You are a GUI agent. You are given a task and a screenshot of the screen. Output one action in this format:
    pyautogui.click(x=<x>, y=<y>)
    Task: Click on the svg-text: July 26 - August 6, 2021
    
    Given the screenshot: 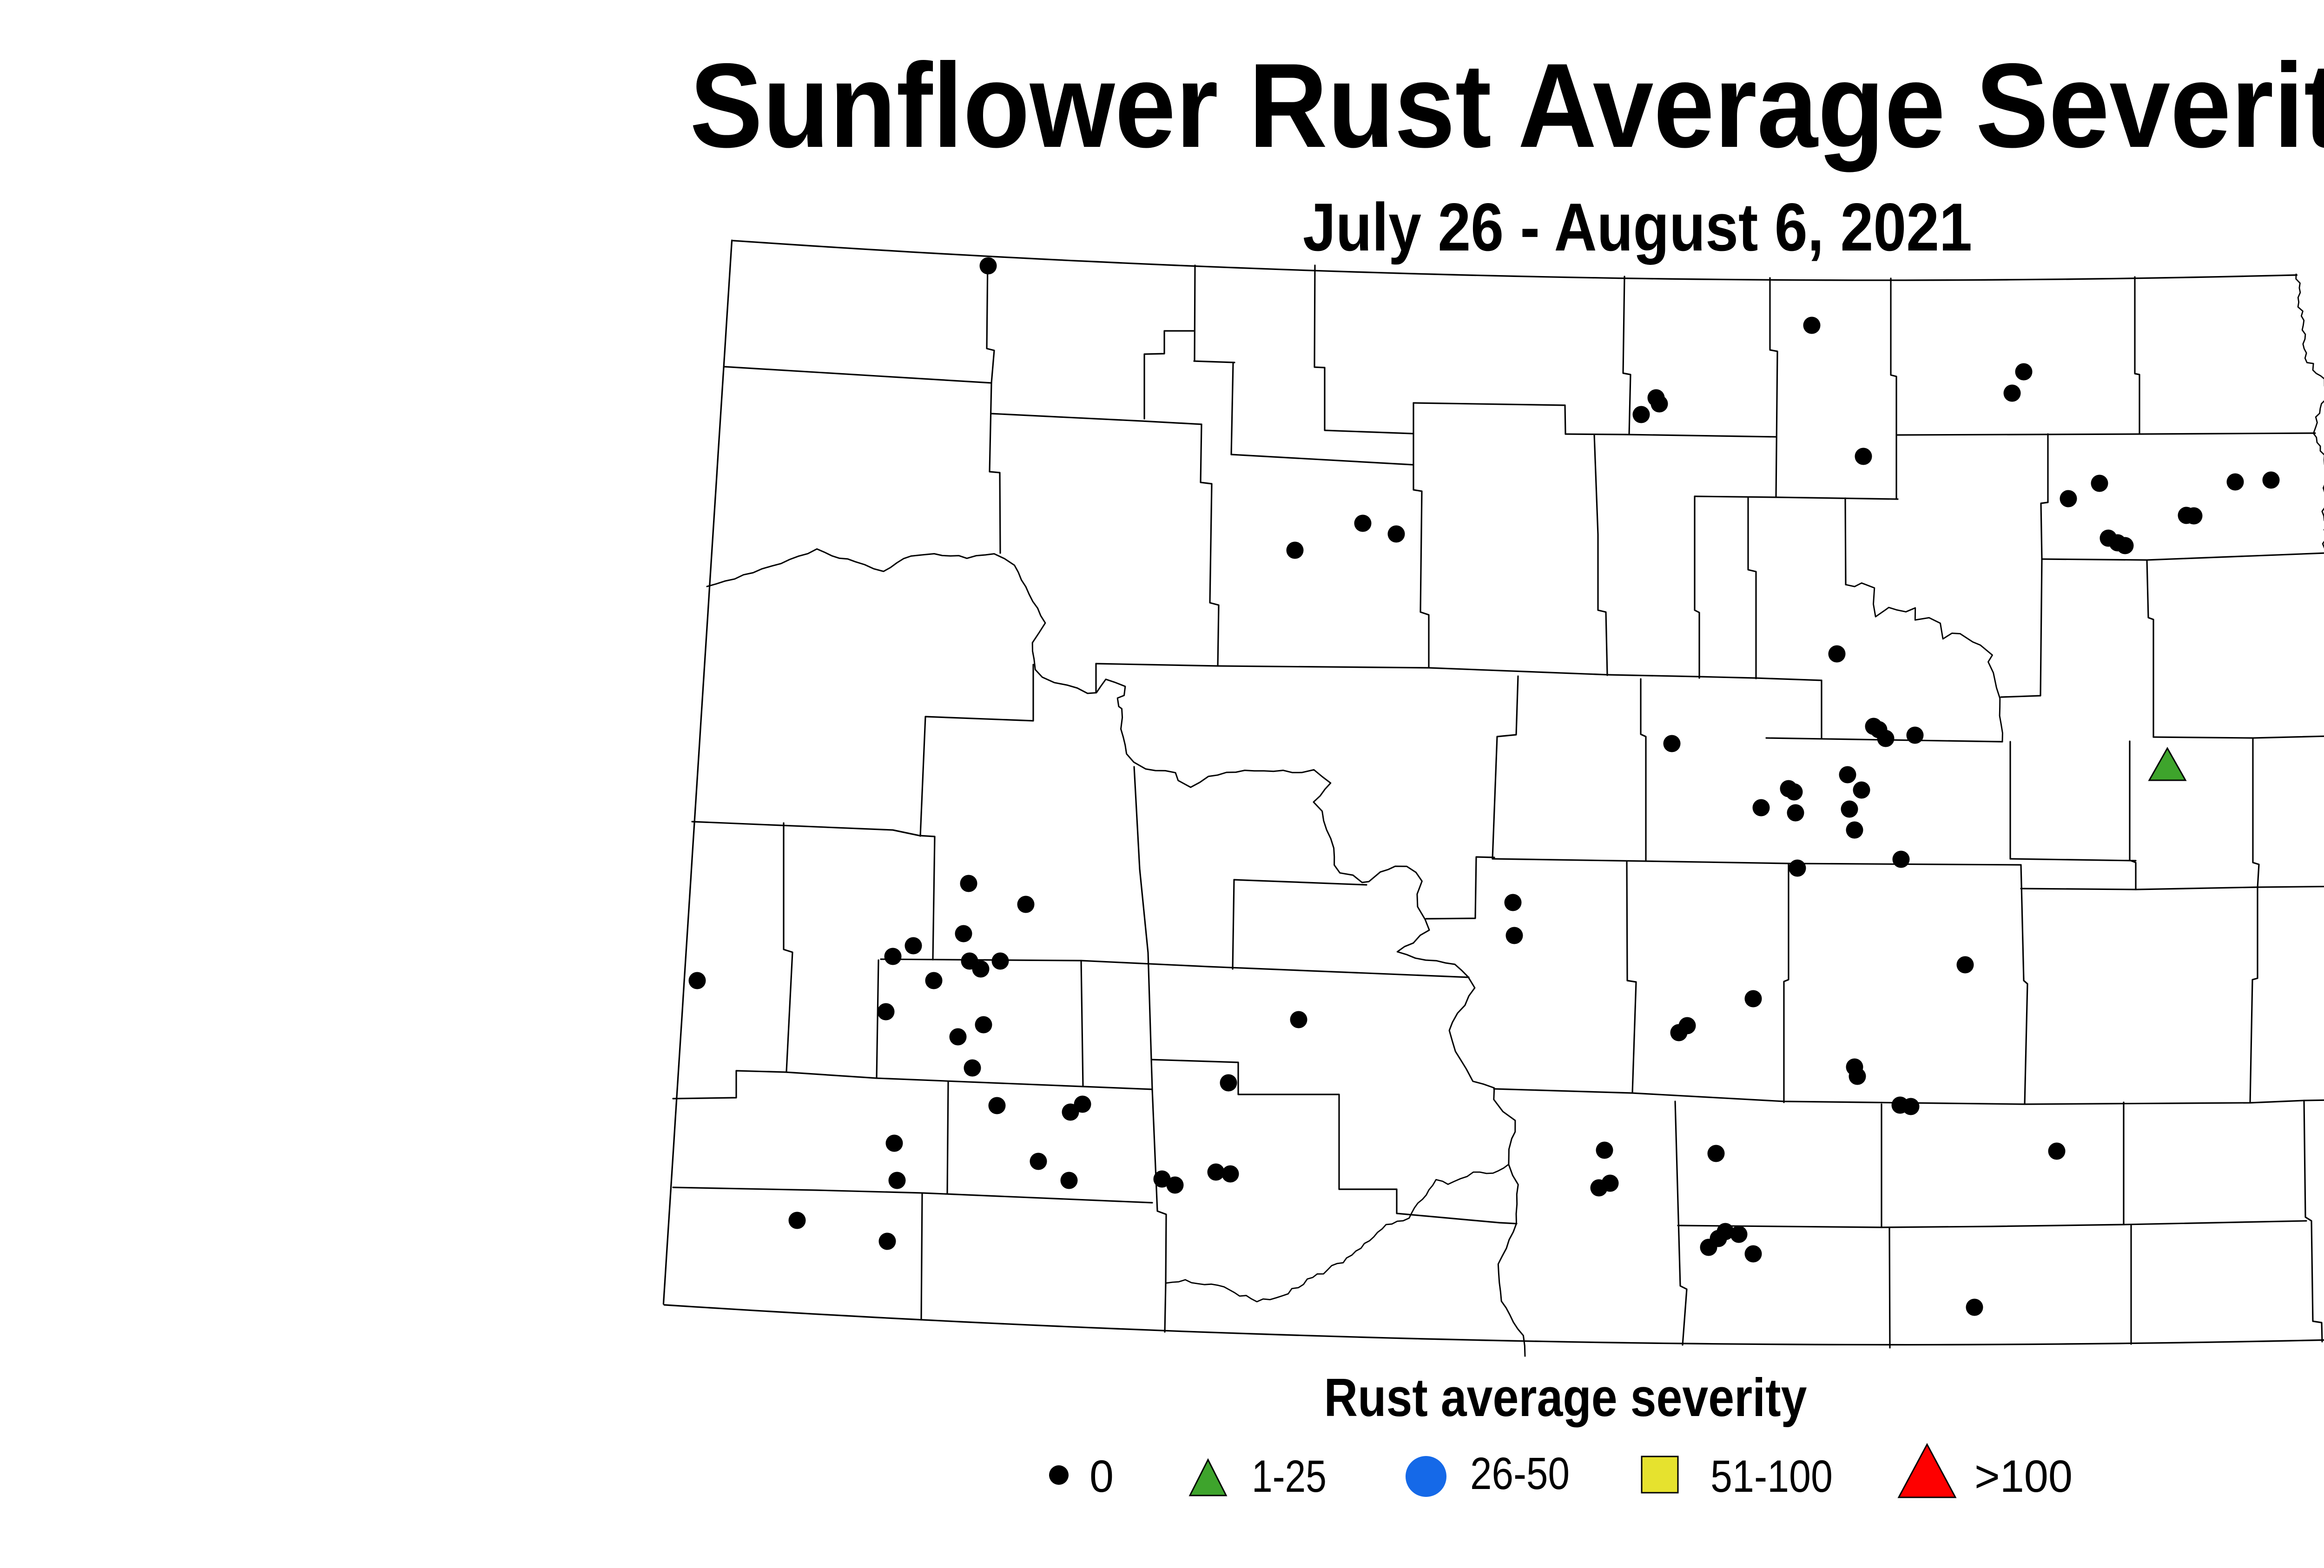 What is the action you would take?
    pyautogui.click(x=1637, y=227)
    